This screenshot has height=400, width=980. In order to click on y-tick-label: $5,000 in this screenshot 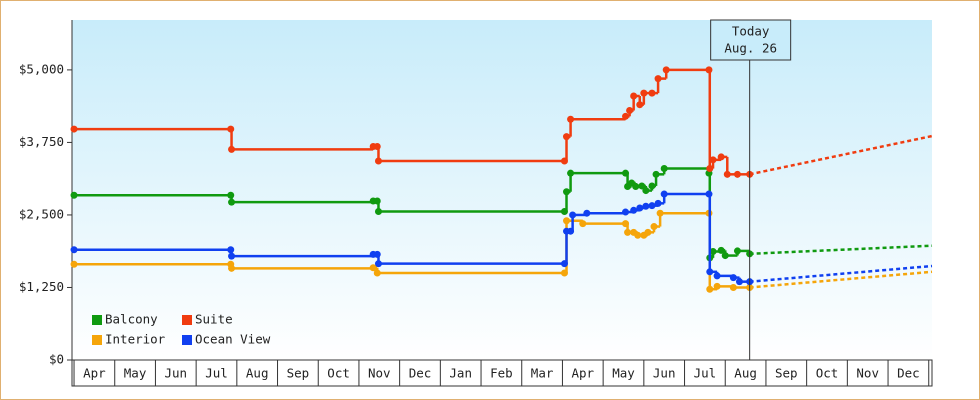, I will do `click(41, 68)`.